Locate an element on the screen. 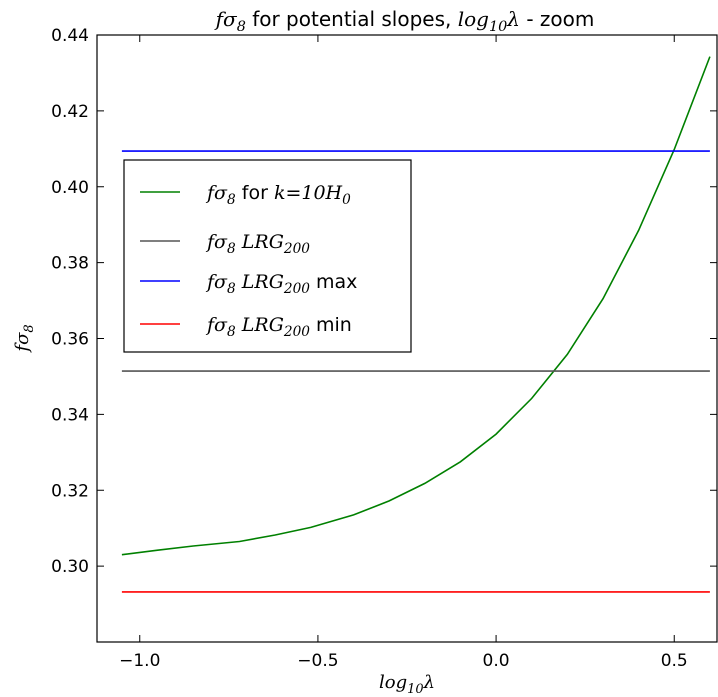  legend-label-part: max is located at coordinates (333, 282).